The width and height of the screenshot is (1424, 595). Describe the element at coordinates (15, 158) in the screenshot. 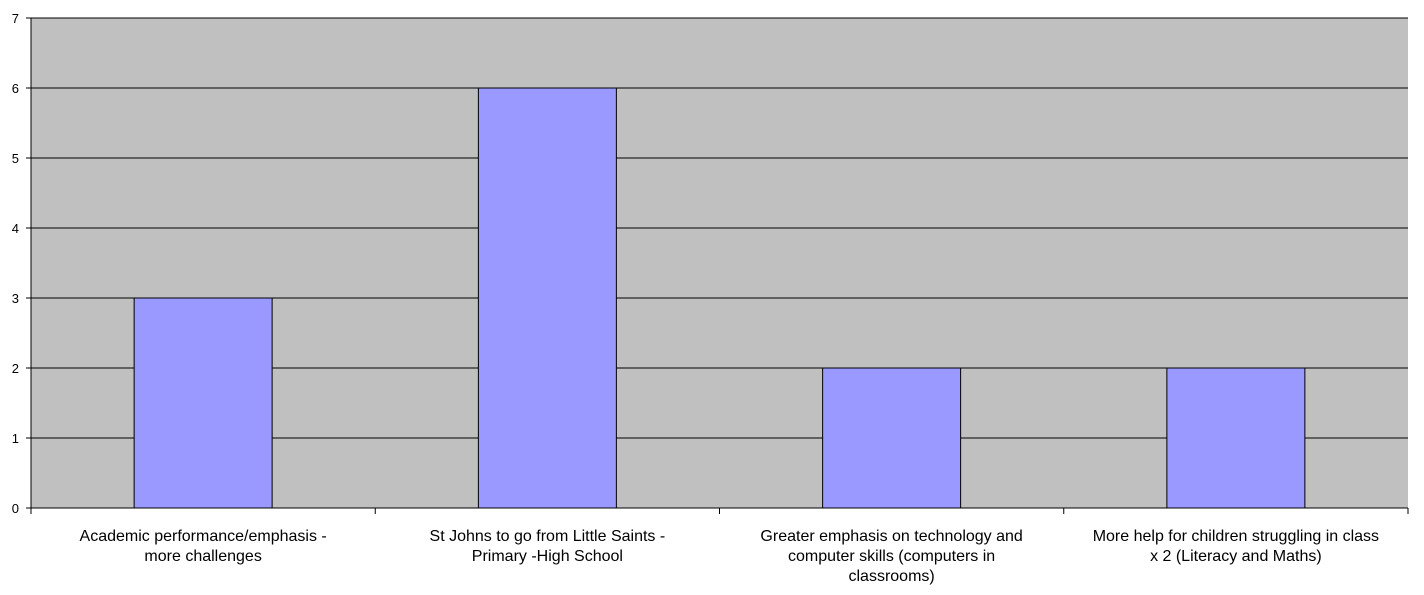

I see `y-tick-label: 5` at that location.